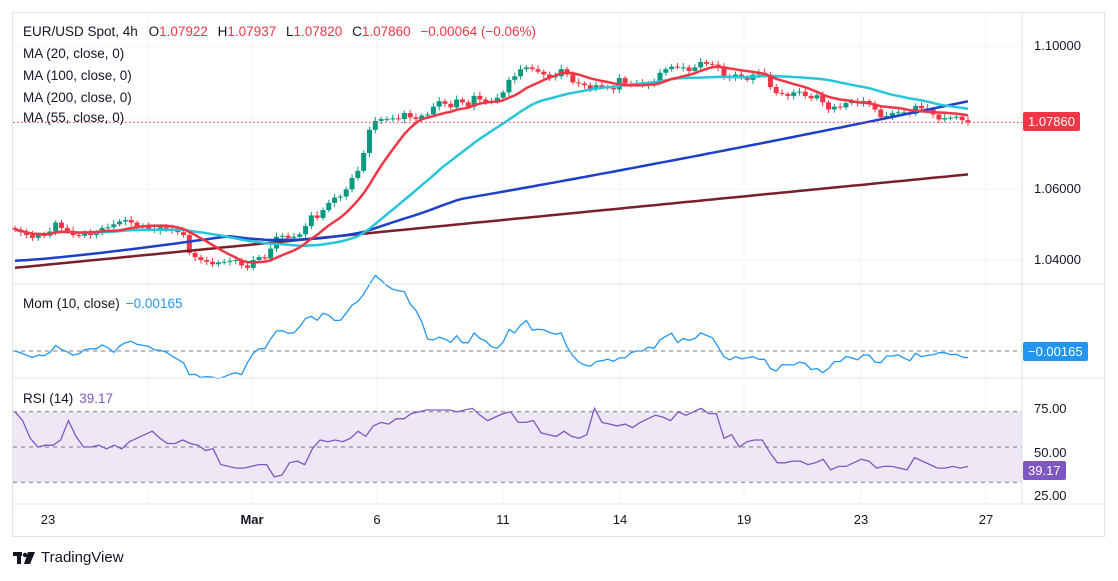  What do you see at coordinates (74, 53) in the screenshot?
I see `ma20-legend: MA (20, close, 0)` at bounding box center [74, 53].